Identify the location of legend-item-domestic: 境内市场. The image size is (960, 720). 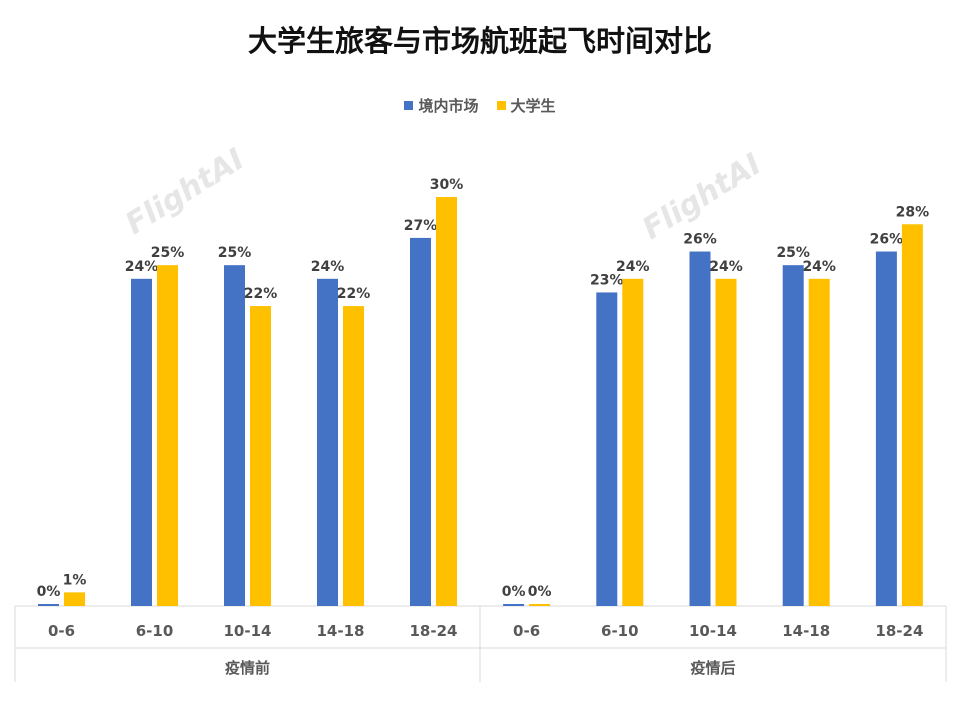
(441, 105).